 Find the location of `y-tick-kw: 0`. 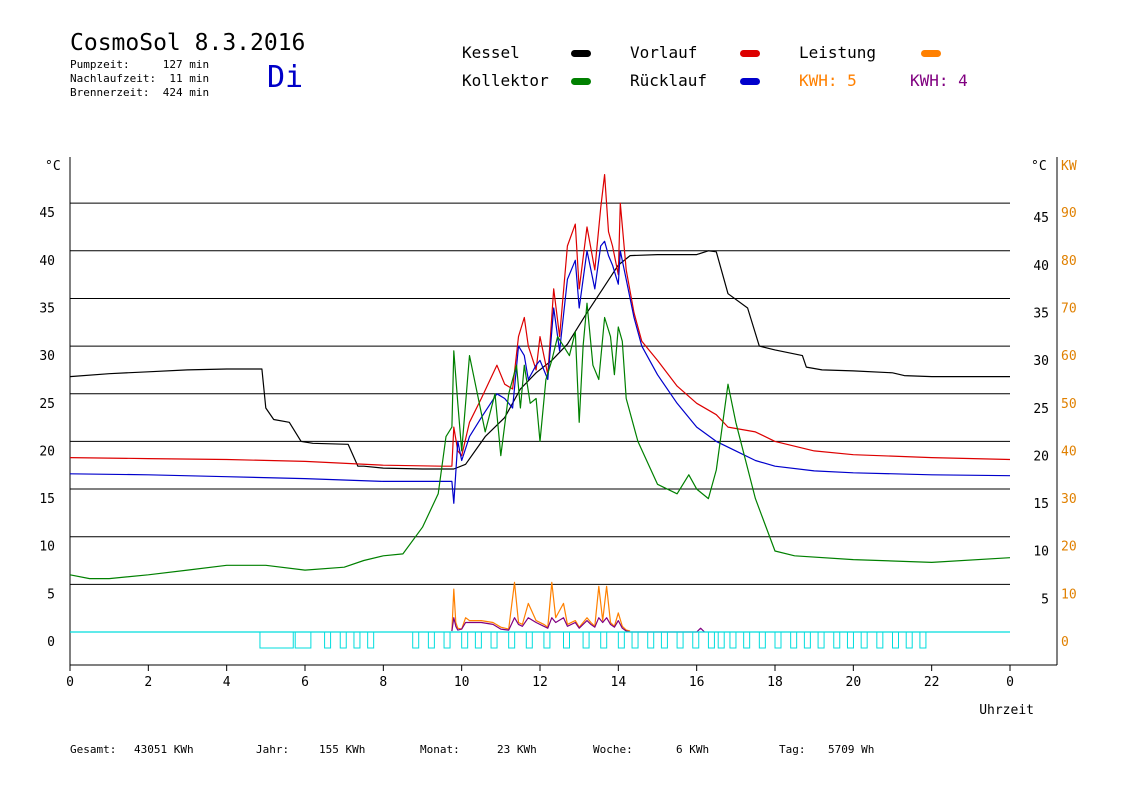

y-tick-kw: 0 is located at coordinates (1065, 642).